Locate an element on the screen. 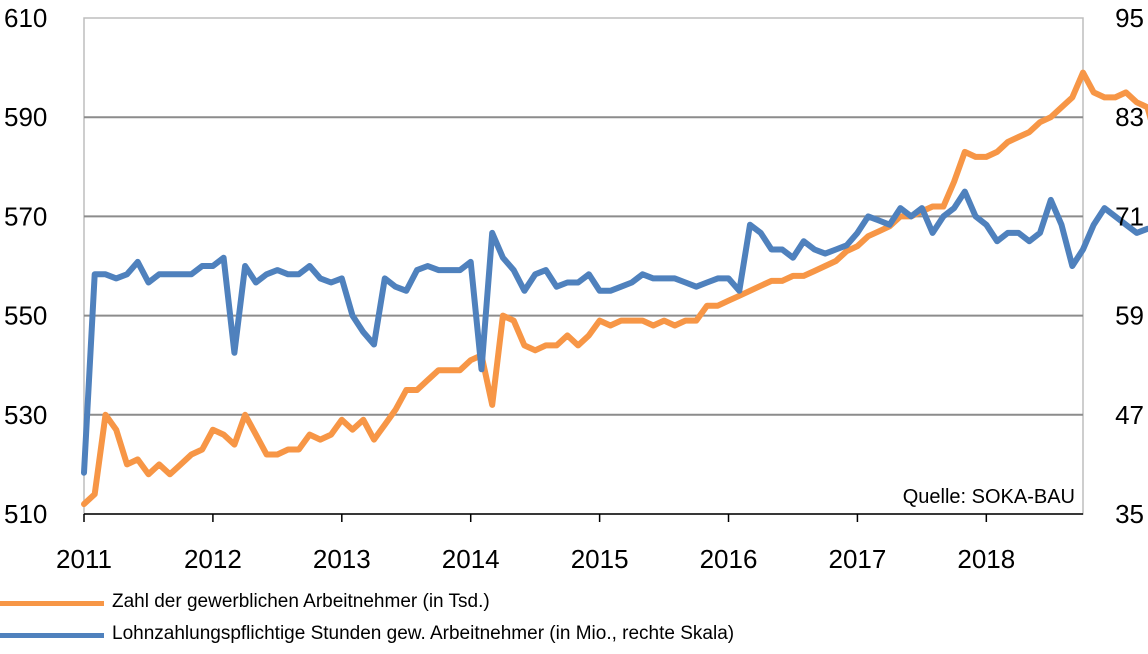  y-left-tick-label: 530 is located at coordinates (25, 415).